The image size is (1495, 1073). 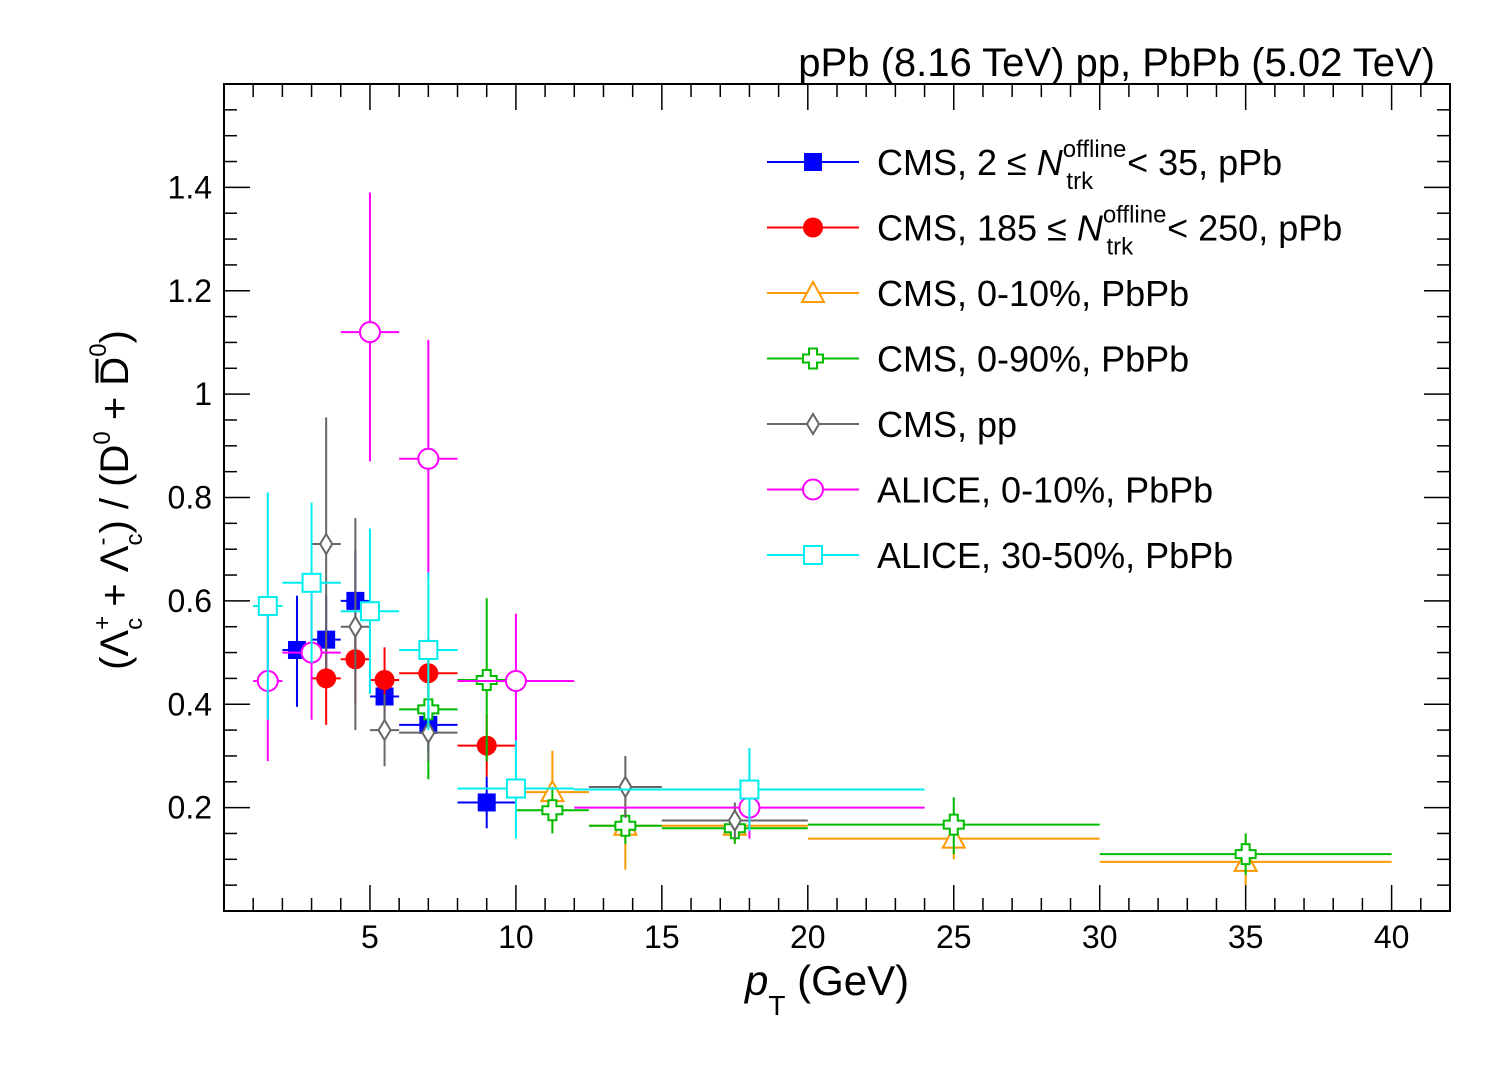 I want to click on y-tick-label: 1.2, so click(x=190, y=291).